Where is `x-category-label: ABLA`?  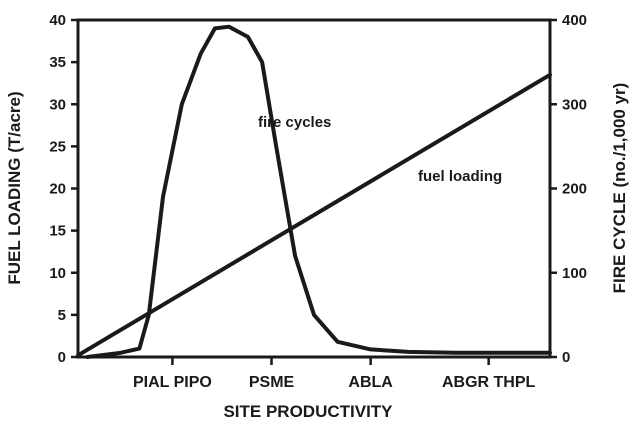
x-category-label: ABLA is located at coordinates (370, 382).